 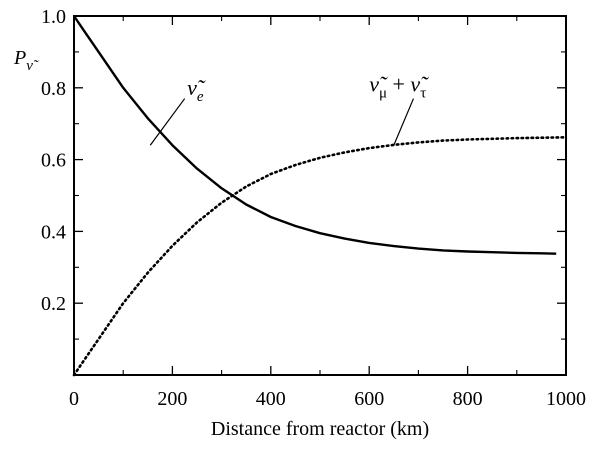 I want to click on annotation-nu-mu-tau-leader, so click(x=404, y=122).